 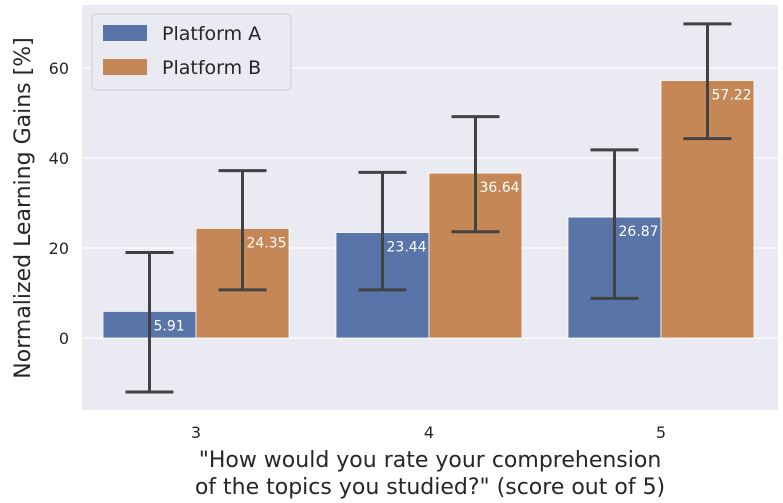 I want to click on y-tick-label: 20, so click(x=59, y=248).